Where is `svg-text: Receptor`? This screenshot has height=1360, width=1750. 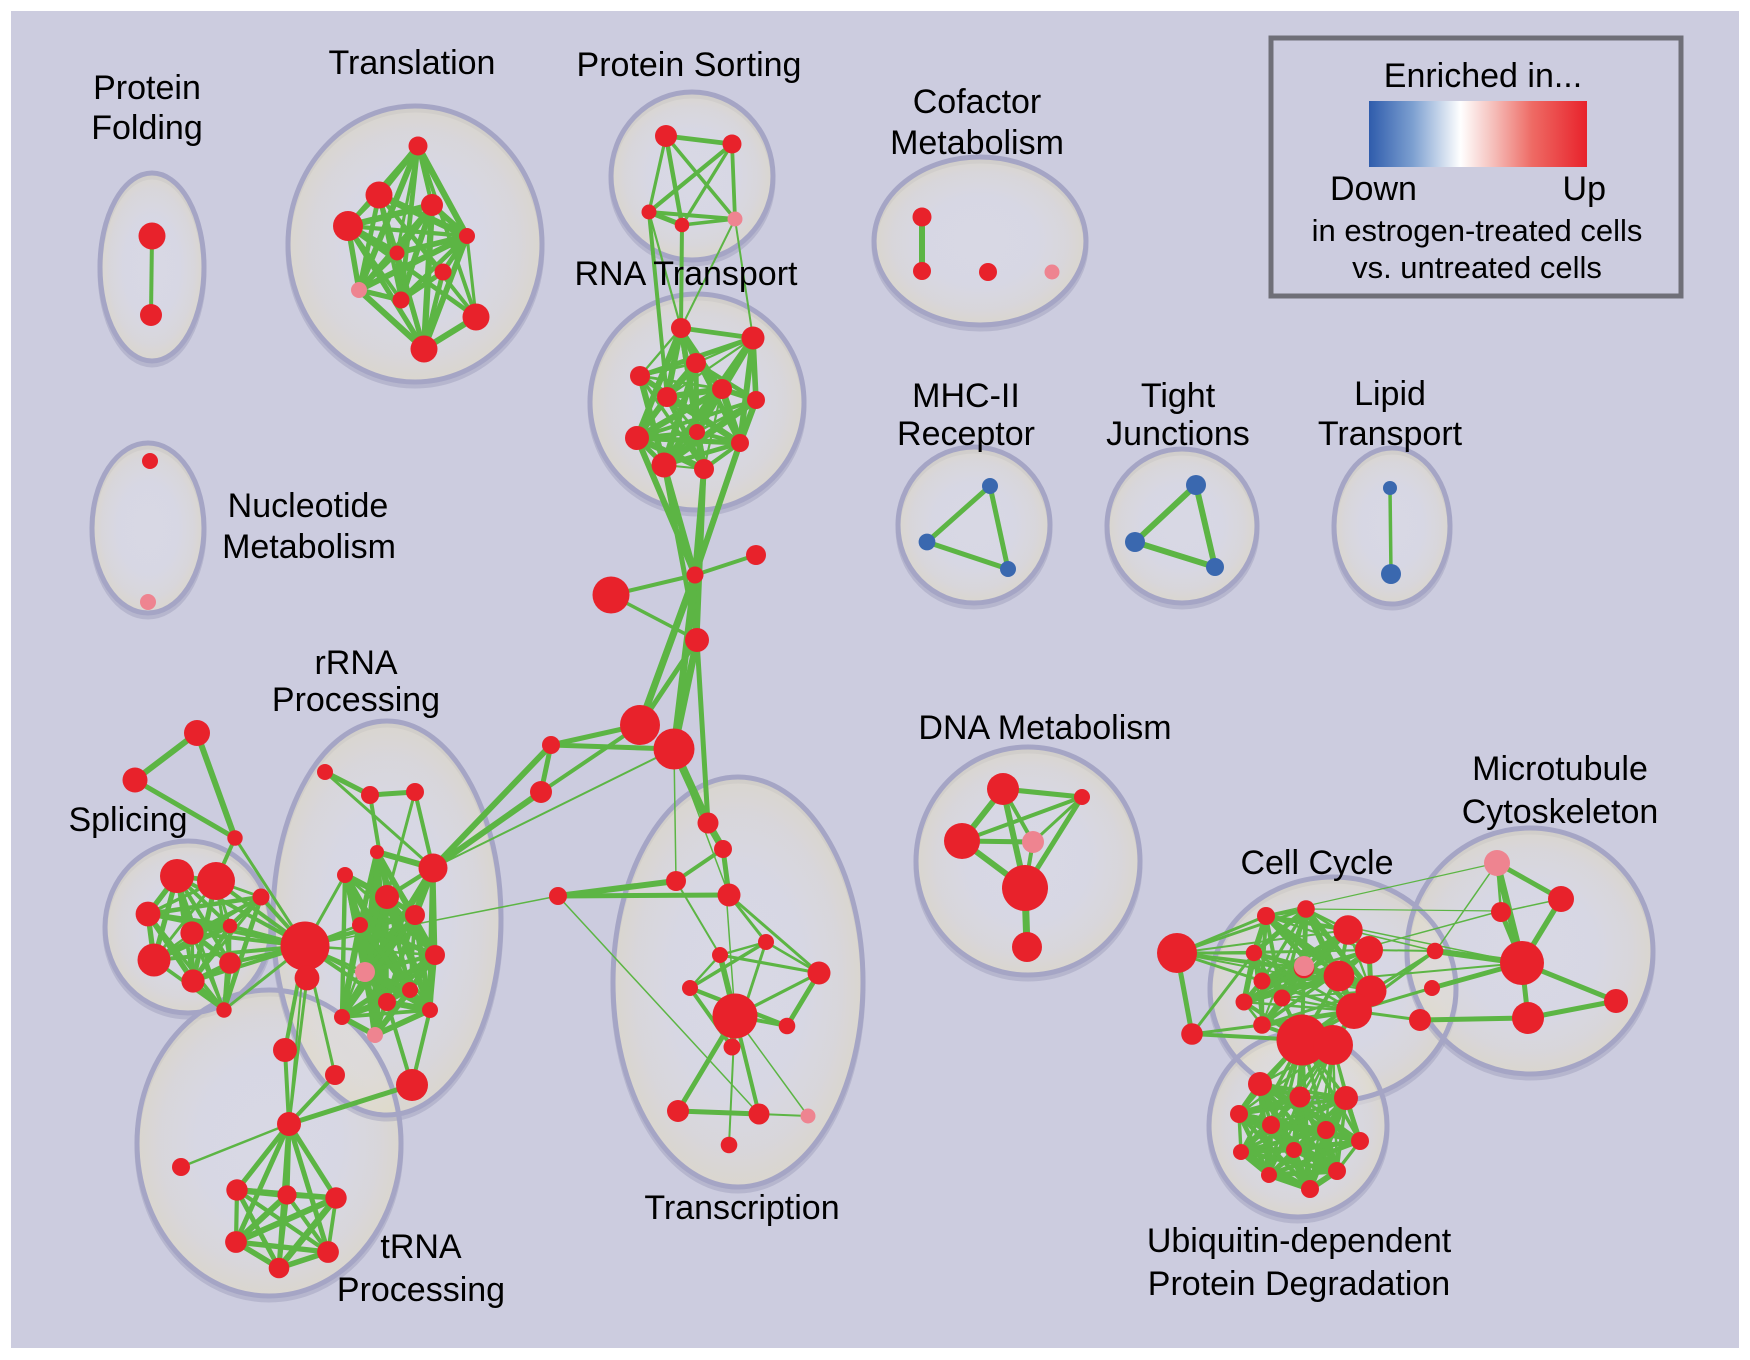
svg-text: Receptor is located at coordinates (966, 434).